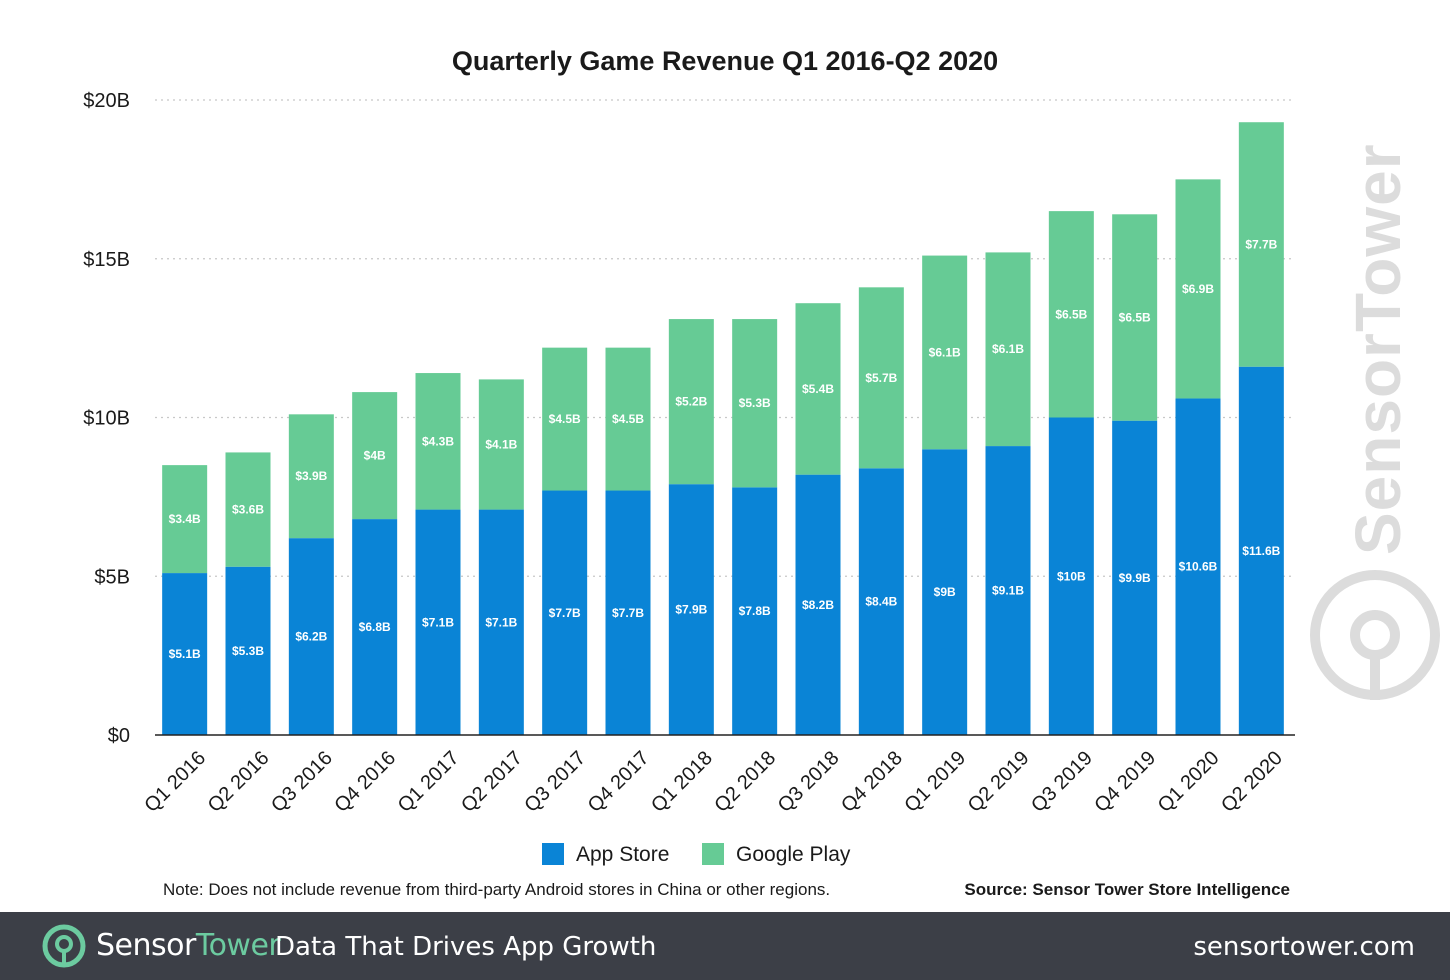 The width and height of the screenshot is (1450, 980). What do you see at coordinates (553, 854) in the screenshot?
I see `legend-swatch-app-store` at bounding box center [553, 854].